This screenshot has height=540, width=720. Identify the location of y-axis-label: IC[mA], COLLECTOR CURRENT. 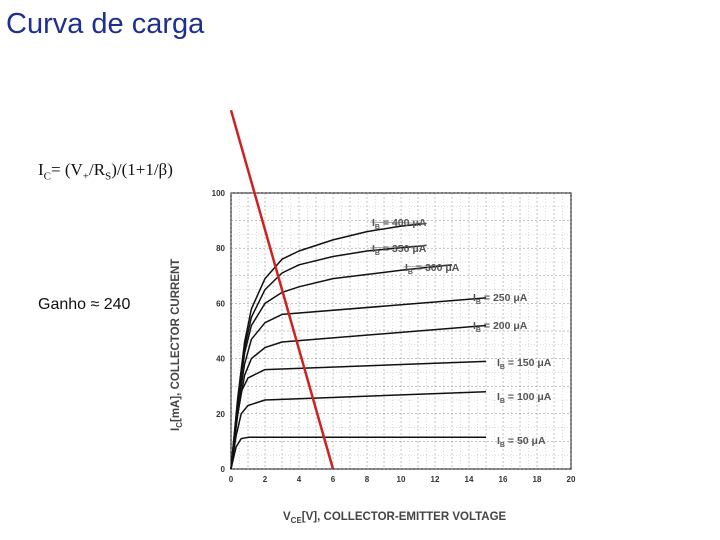
(177, 345).